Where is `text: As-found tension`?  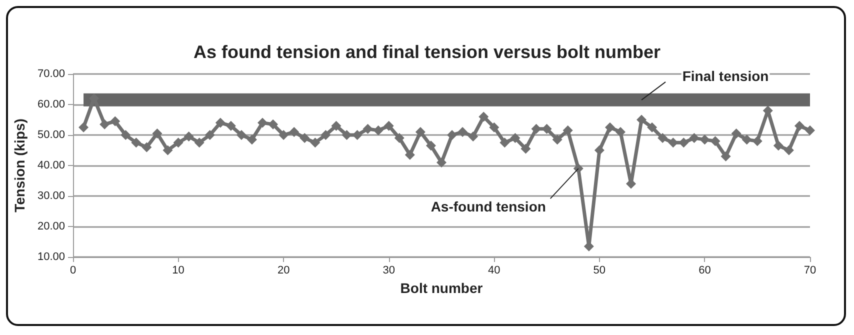
text: As-found tension is located at coordinates (488, 206).